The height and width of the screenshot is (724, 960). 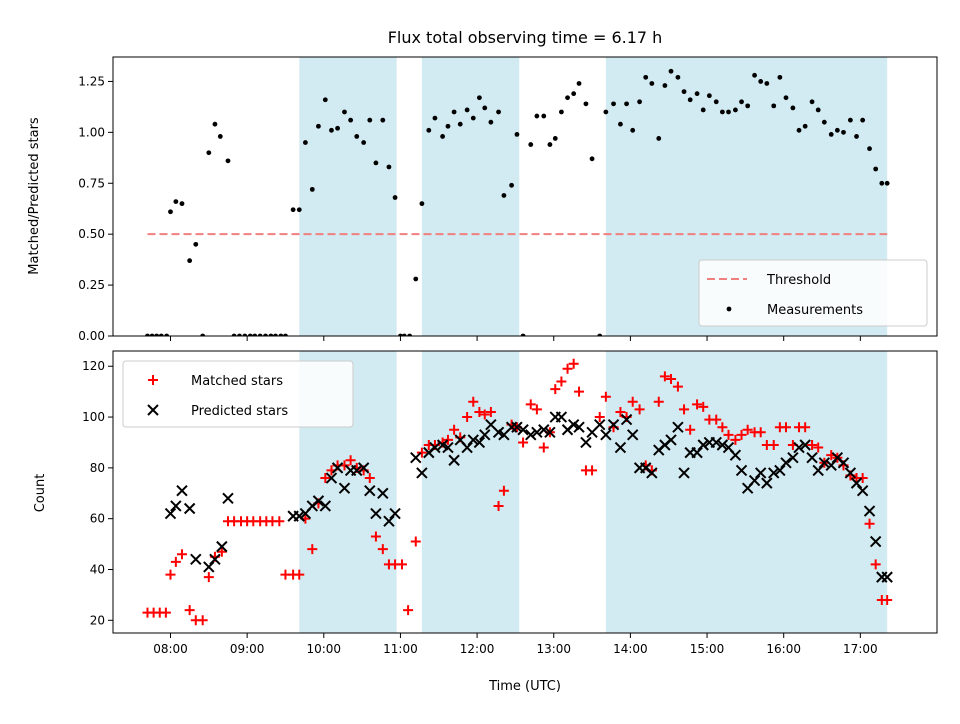 I want to click on top-y-tick-label: 1.25, so click(x=91, y=81).